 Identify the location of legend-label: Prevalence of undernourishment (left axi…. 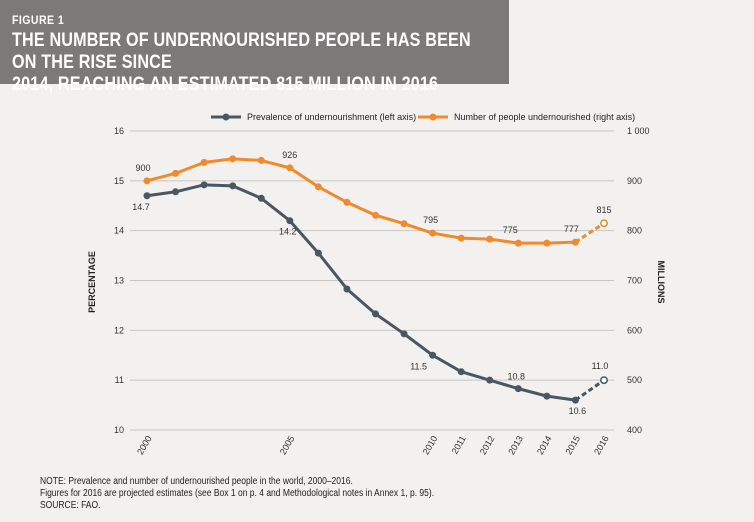
(331, 117).